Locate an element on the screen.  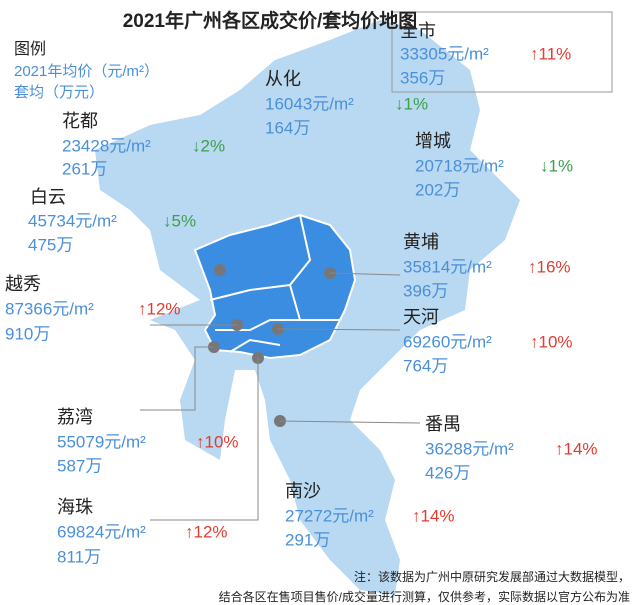
district-name: 从化 is located at coordinates (283, 79).